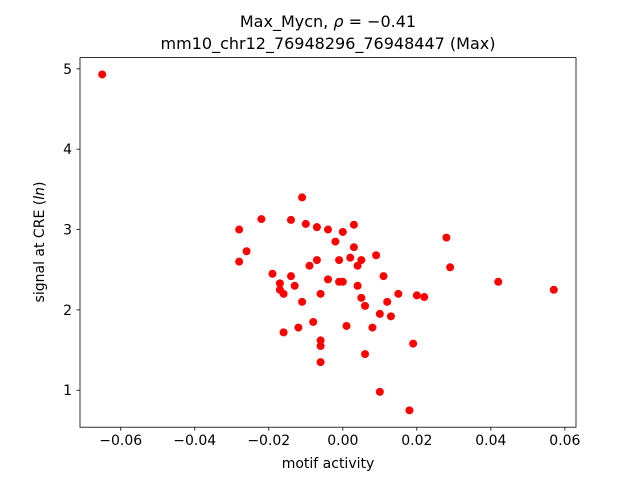 The width and height of the screenshot is (640, 480). I want to click on y-tick-label: 2, so click(67, 311).